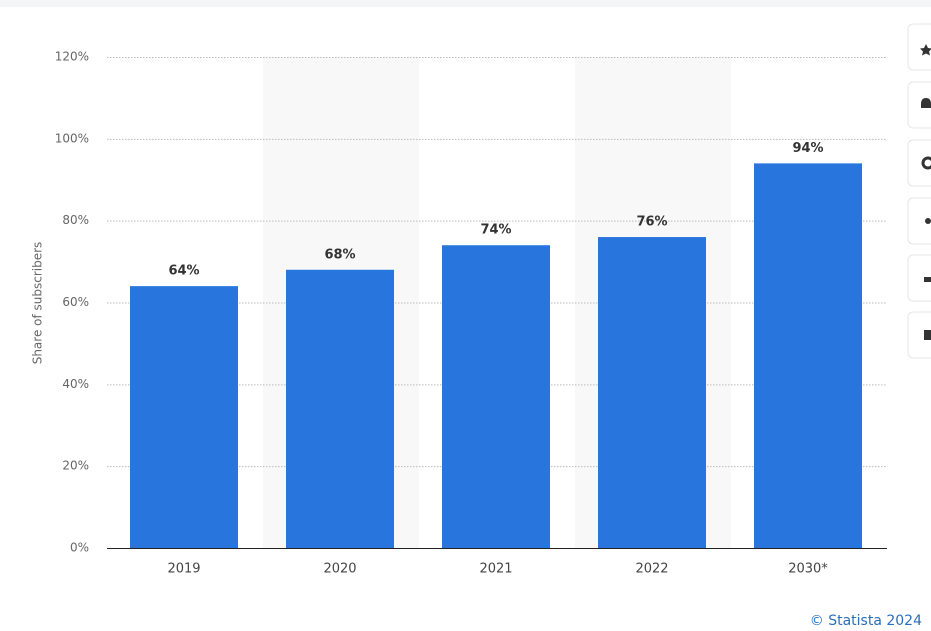 Image resolution: width=931 pixels, height=631 pixels. I want to click on value-label: 94%, so click(807, 148).